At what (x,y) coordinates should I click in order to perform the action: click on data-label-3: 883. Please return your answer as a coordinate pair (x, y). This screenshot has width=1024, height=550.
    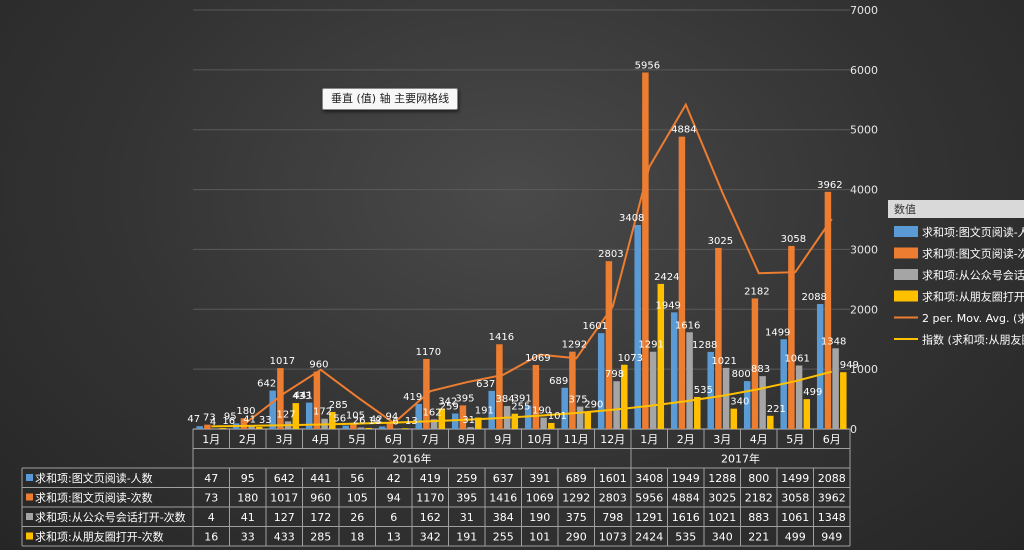
    Looking at the image, I should click on (760, 369).